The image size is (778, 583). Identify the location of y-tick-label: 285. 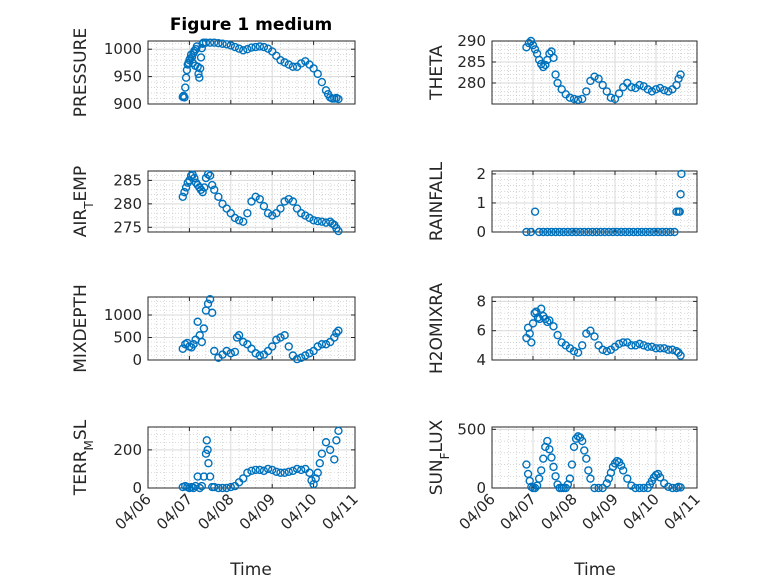
(471, 62).